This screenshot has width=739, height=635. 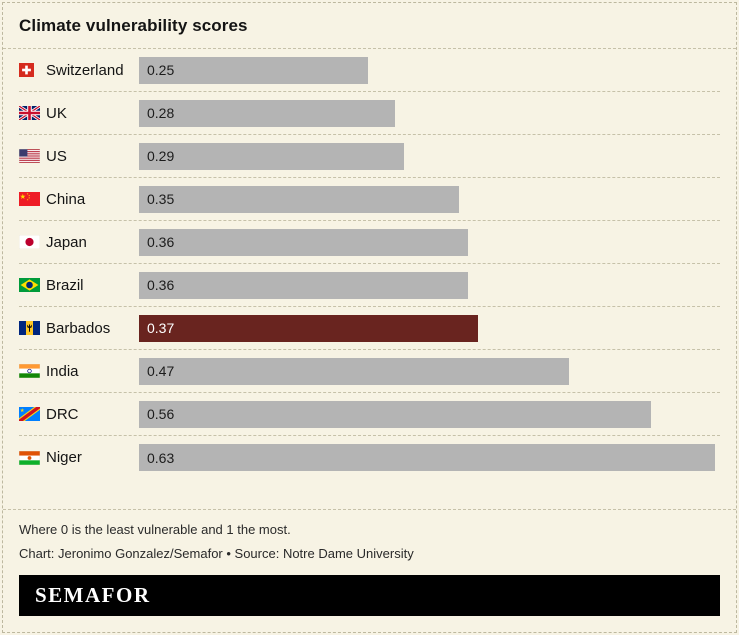 What do you see at coordinates (29, 457) in the screenshot?
I see `niger-flag-icon` at bounding box center [29, 457].